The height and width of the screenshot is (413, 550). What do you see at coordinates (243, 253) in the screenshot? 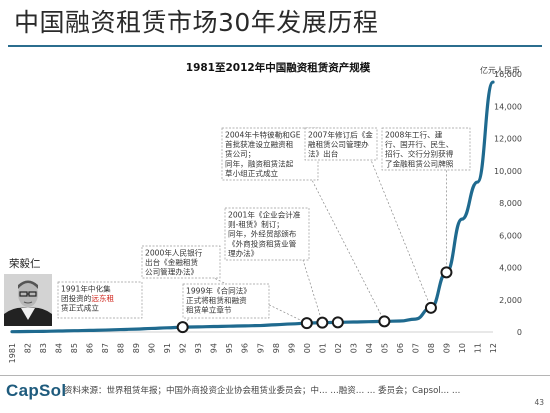
I see `annotation-line: 理办法》` at bounding box center [243, 253].